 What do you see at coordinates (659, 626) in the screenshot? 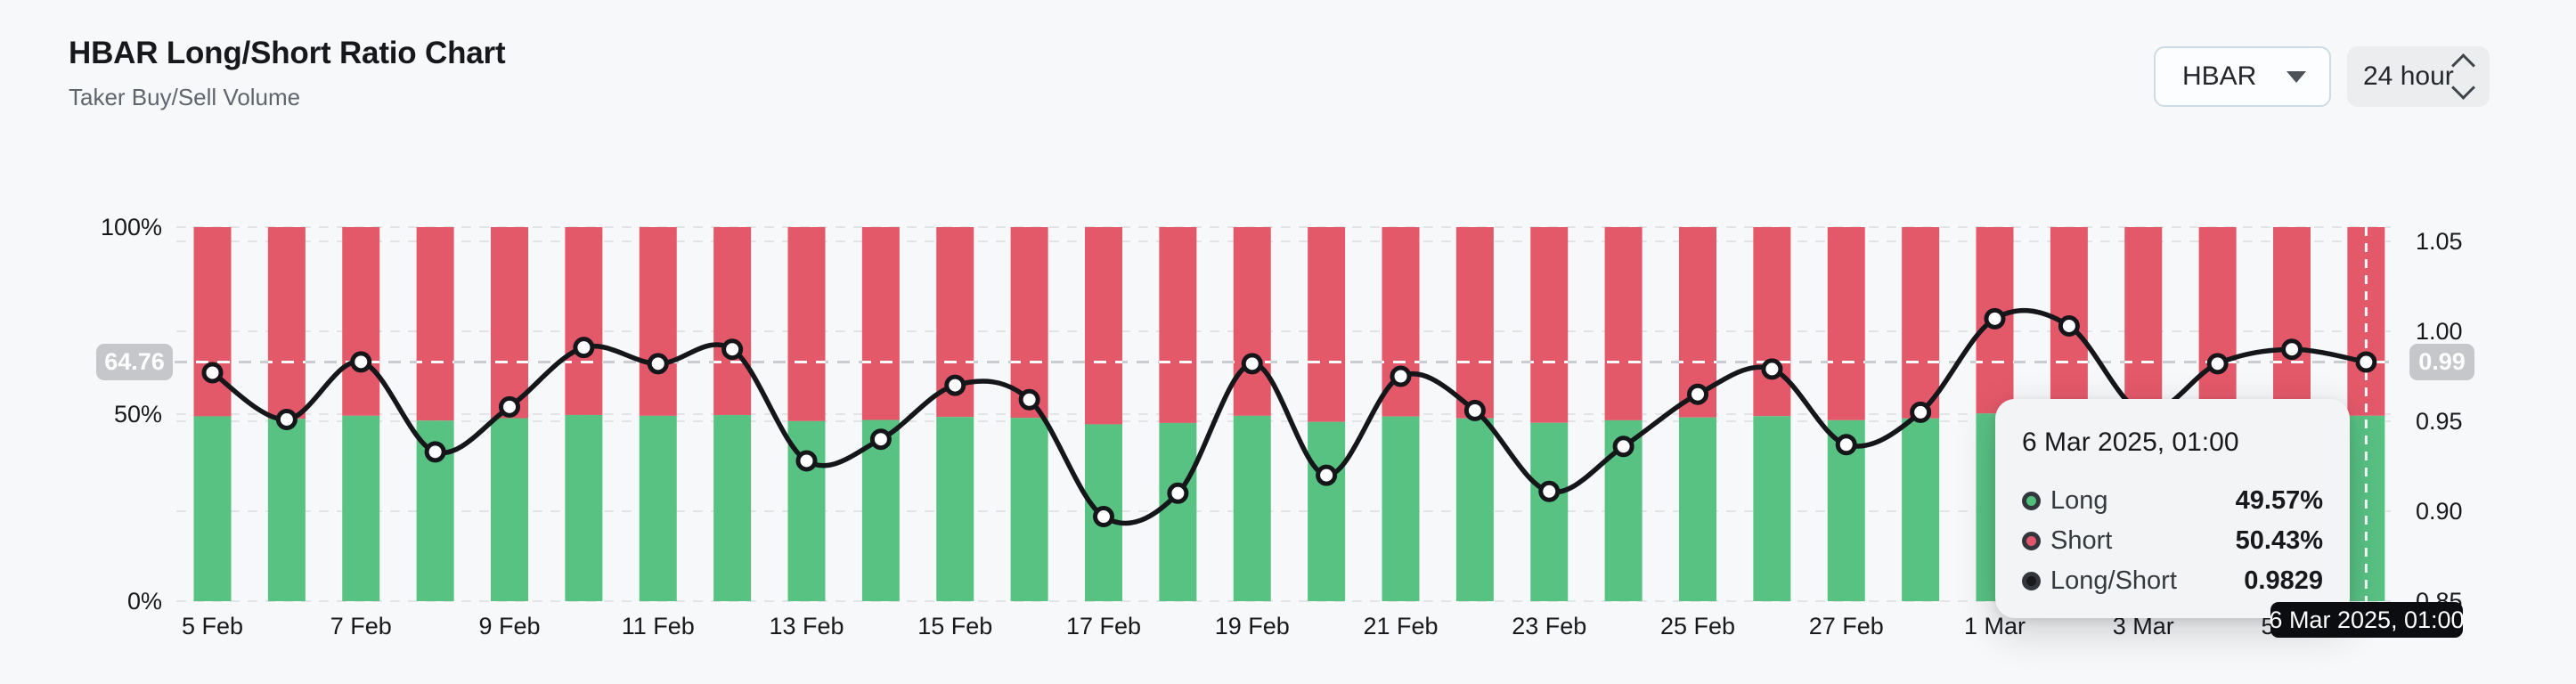
I see `x-axis-label: 11 Feb` at bounding box center [659, 626].